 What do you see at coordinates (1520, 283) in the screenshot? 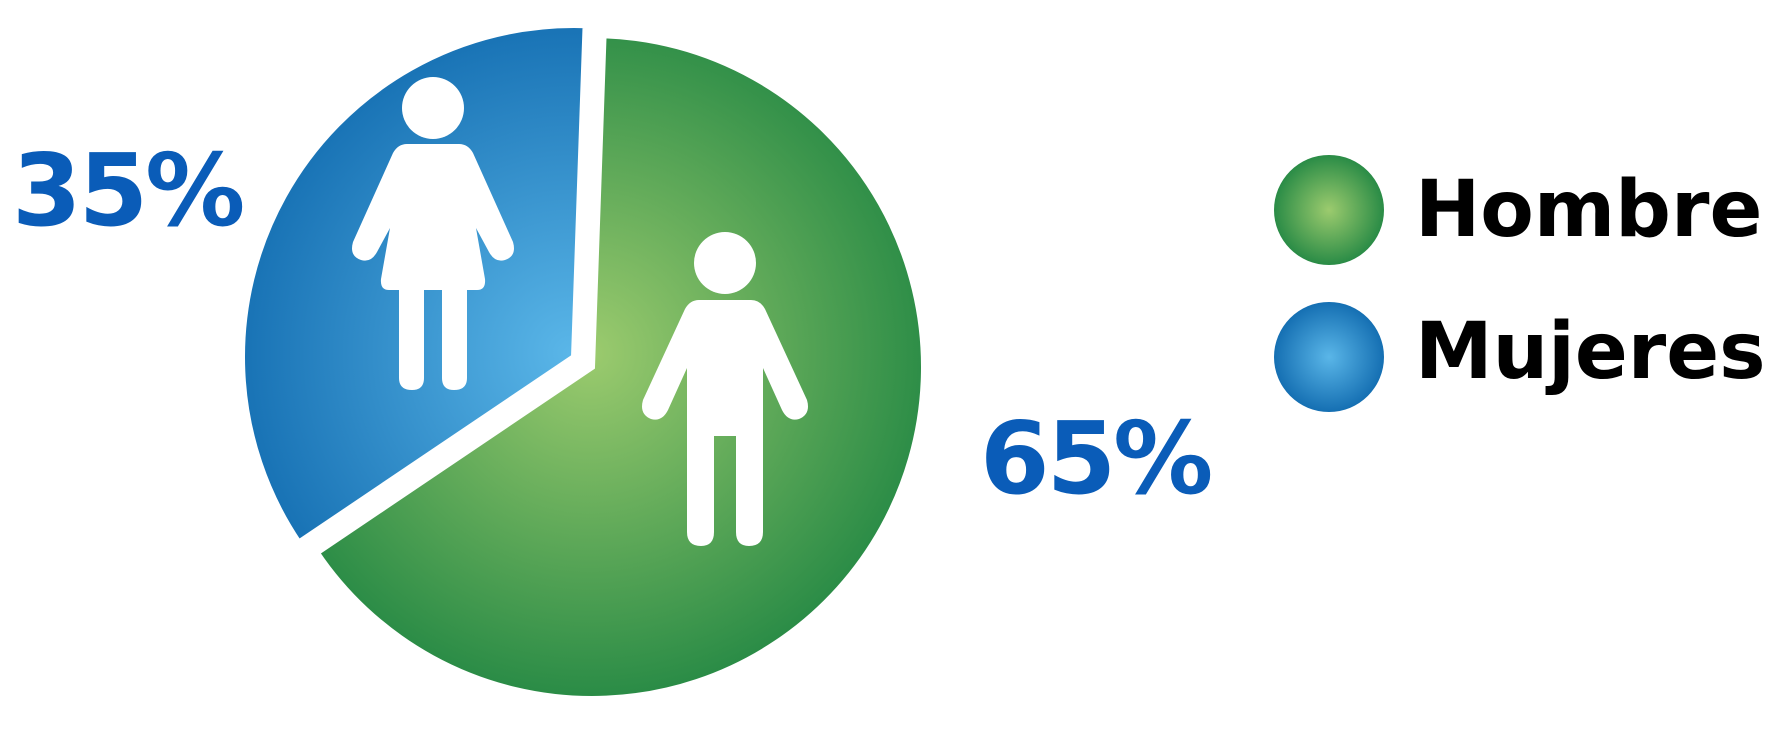
I see `legend: Hombres Mujeres` at bounding box center [1520, 283].